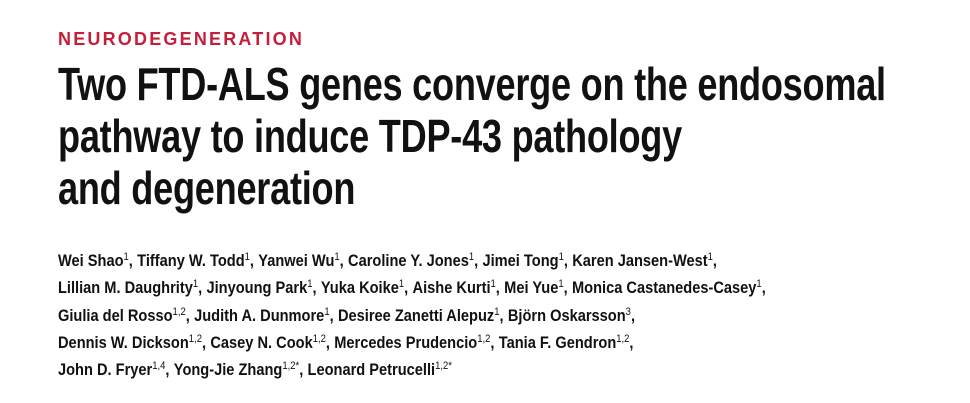 Image resolution: width=970 pixels, height=403 pixels. Describe the element at coordinates (257, 288) in the screenshot. I see `author-name: Jinyoung Park` at that location.